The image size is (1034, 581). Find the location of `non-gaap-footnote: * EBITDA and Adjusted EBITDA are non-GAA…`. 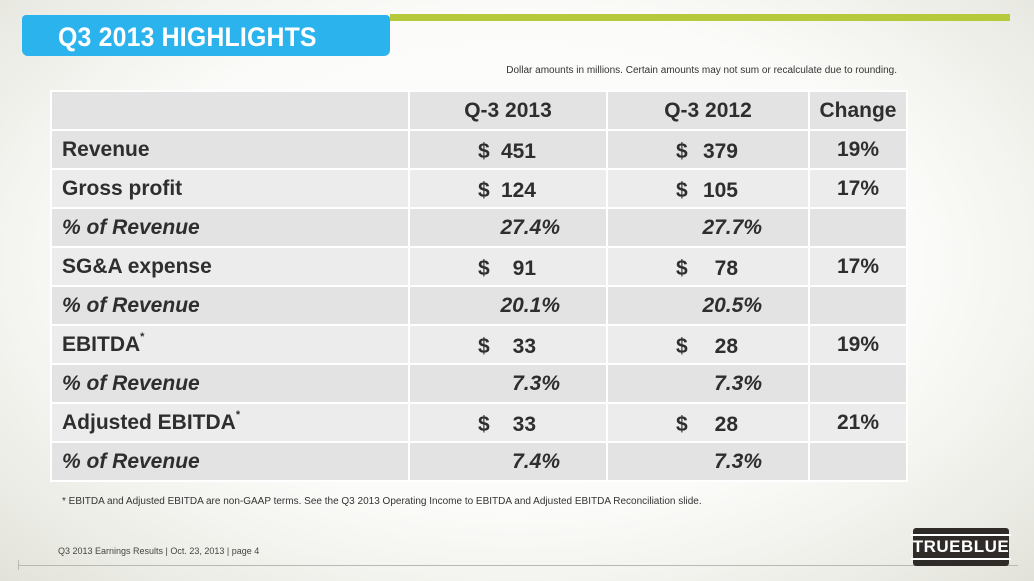

non-gaap-footnote: * EBITDA and Adjusted EBITDA are non-GAA… is located at coordinates (382, 501).